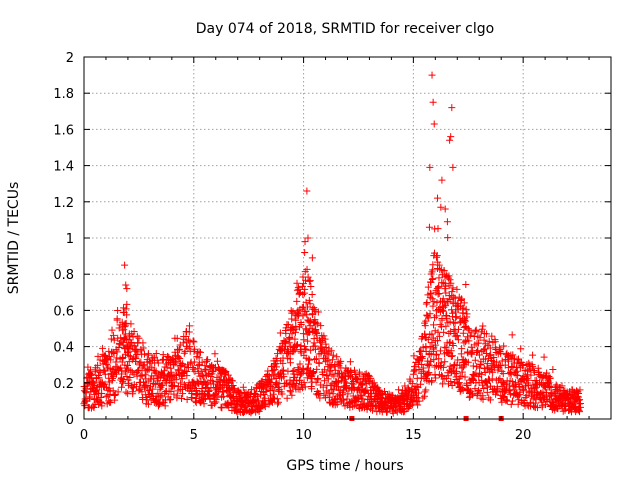 This screenshot has height=480, width=640. What do you see at coordinates (63, 130) in the screenshot?
I see `y-tick-label: 1.6` at bounding box center [63, 130].